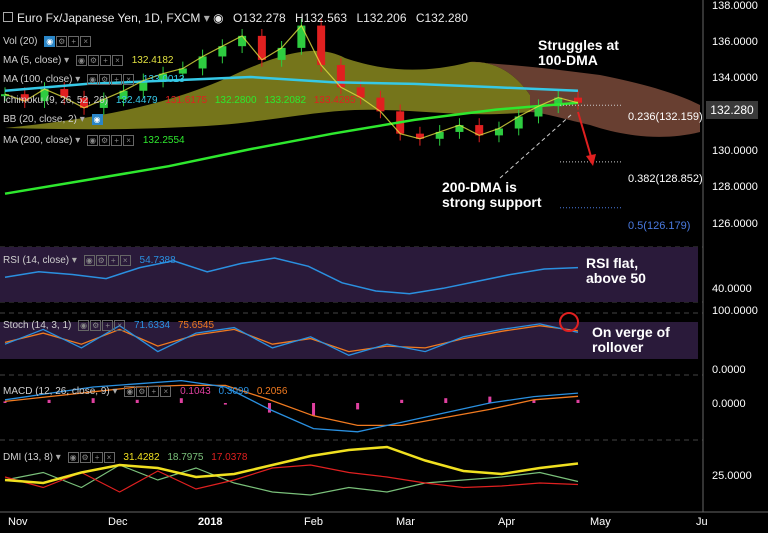 This screenshot has height=533, width=768. What do you see at coordinates (585, 136) in the screenshot?
I see `bearish-arrow` at bounding box center [585, 136].